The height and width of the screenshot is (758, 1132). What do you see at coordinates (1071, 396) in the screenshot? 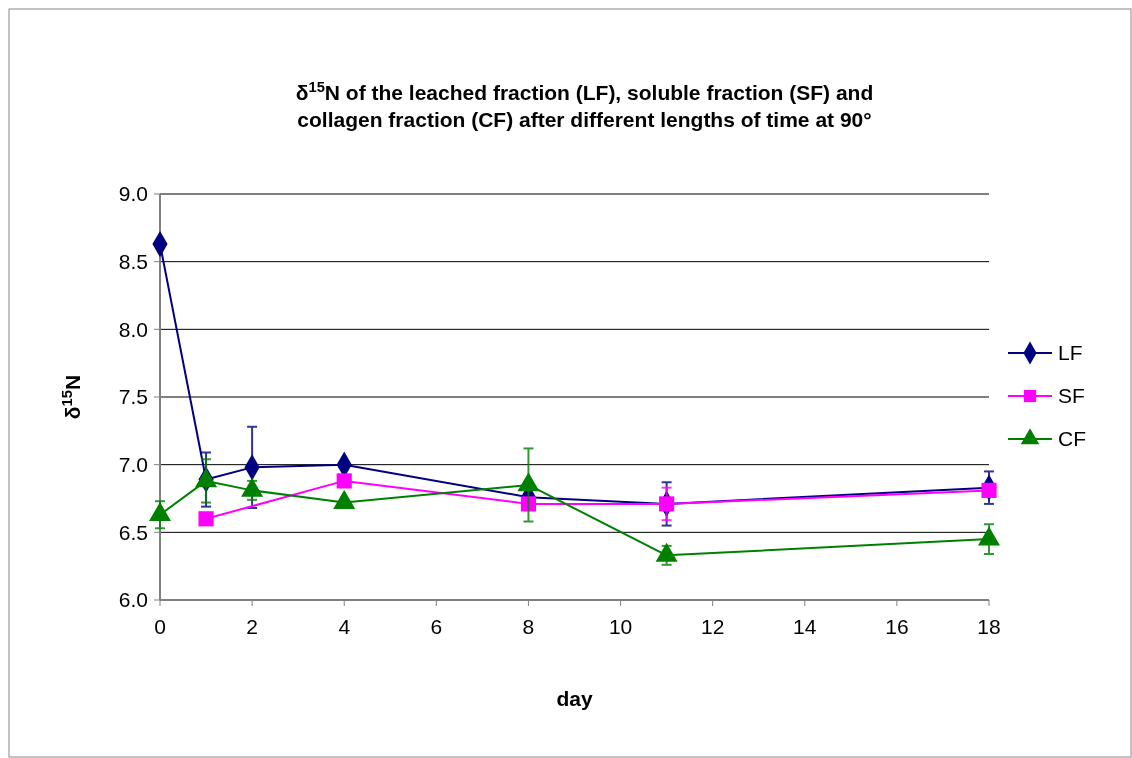
I see `legend-label: SF` at bounding box center [1071, 396].